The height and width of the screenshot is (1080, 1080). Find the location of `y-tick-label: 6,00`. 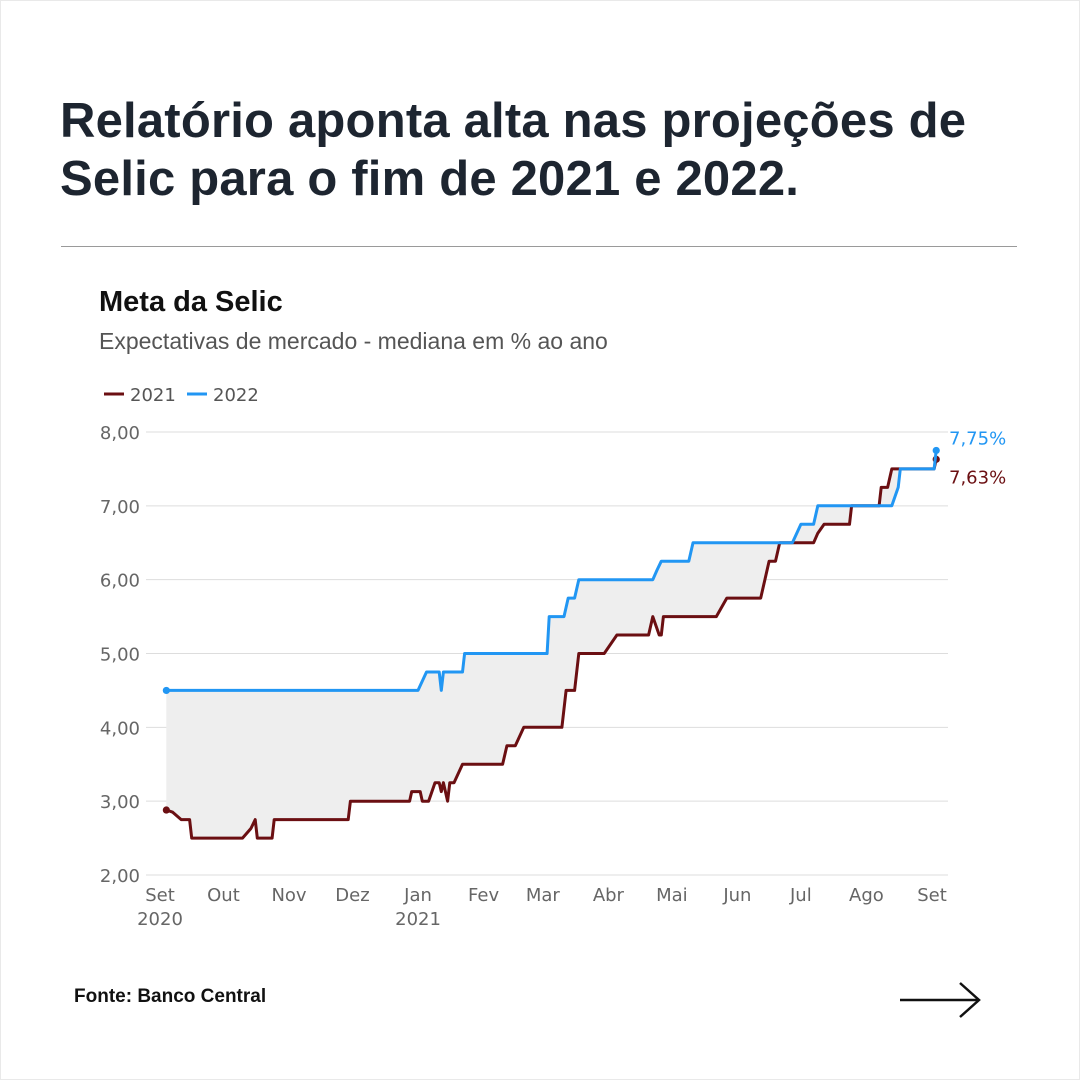

y-tick-label: 6,00 is located at coordinates (120, 581).